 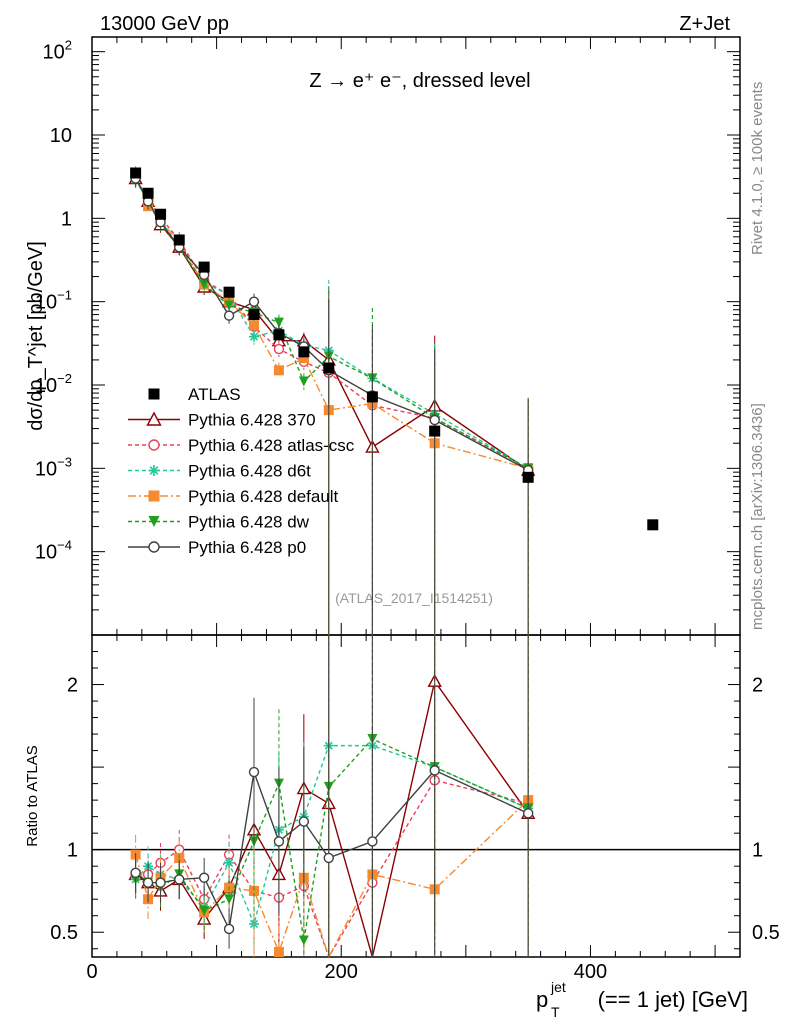 What do you see at coordinates (757, 851) in the screenshot?
I see `ratio-y-tick-label-right: 1` at bounding box center [757, 851].